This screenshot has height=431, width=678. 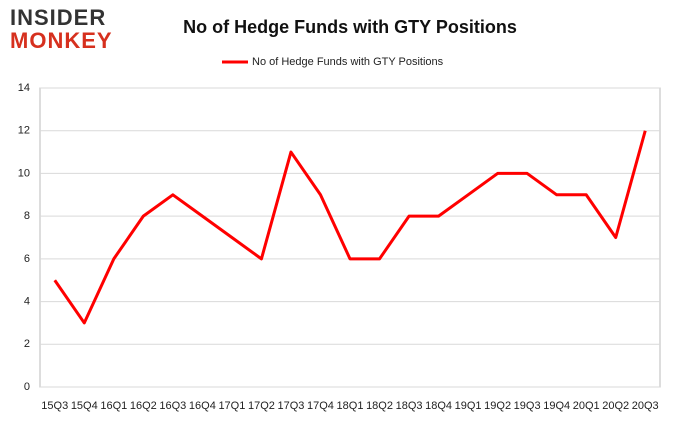 What do you see at coordinates (615, 406) in the screenshot?
I see `x-tick-label: 20Q2` at bounding box center [615, 406].